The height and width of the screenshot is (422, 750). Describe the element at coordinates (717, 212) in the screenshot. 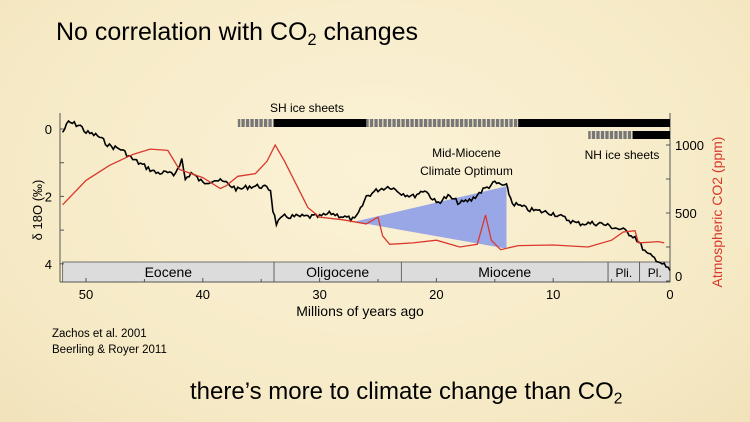

I see `right-axis-label: Atmospheric CO2 (ppm)` at that location.